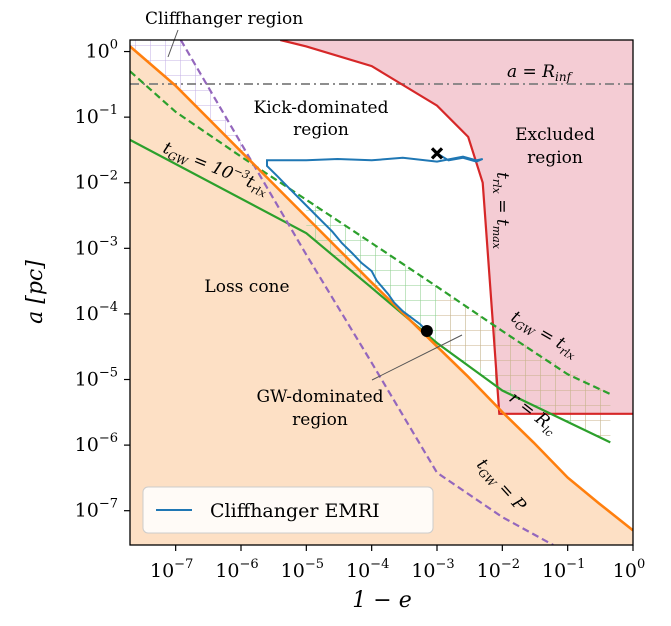  I want to click on x-tick-label: 10⁻¹, so click(563, 569).